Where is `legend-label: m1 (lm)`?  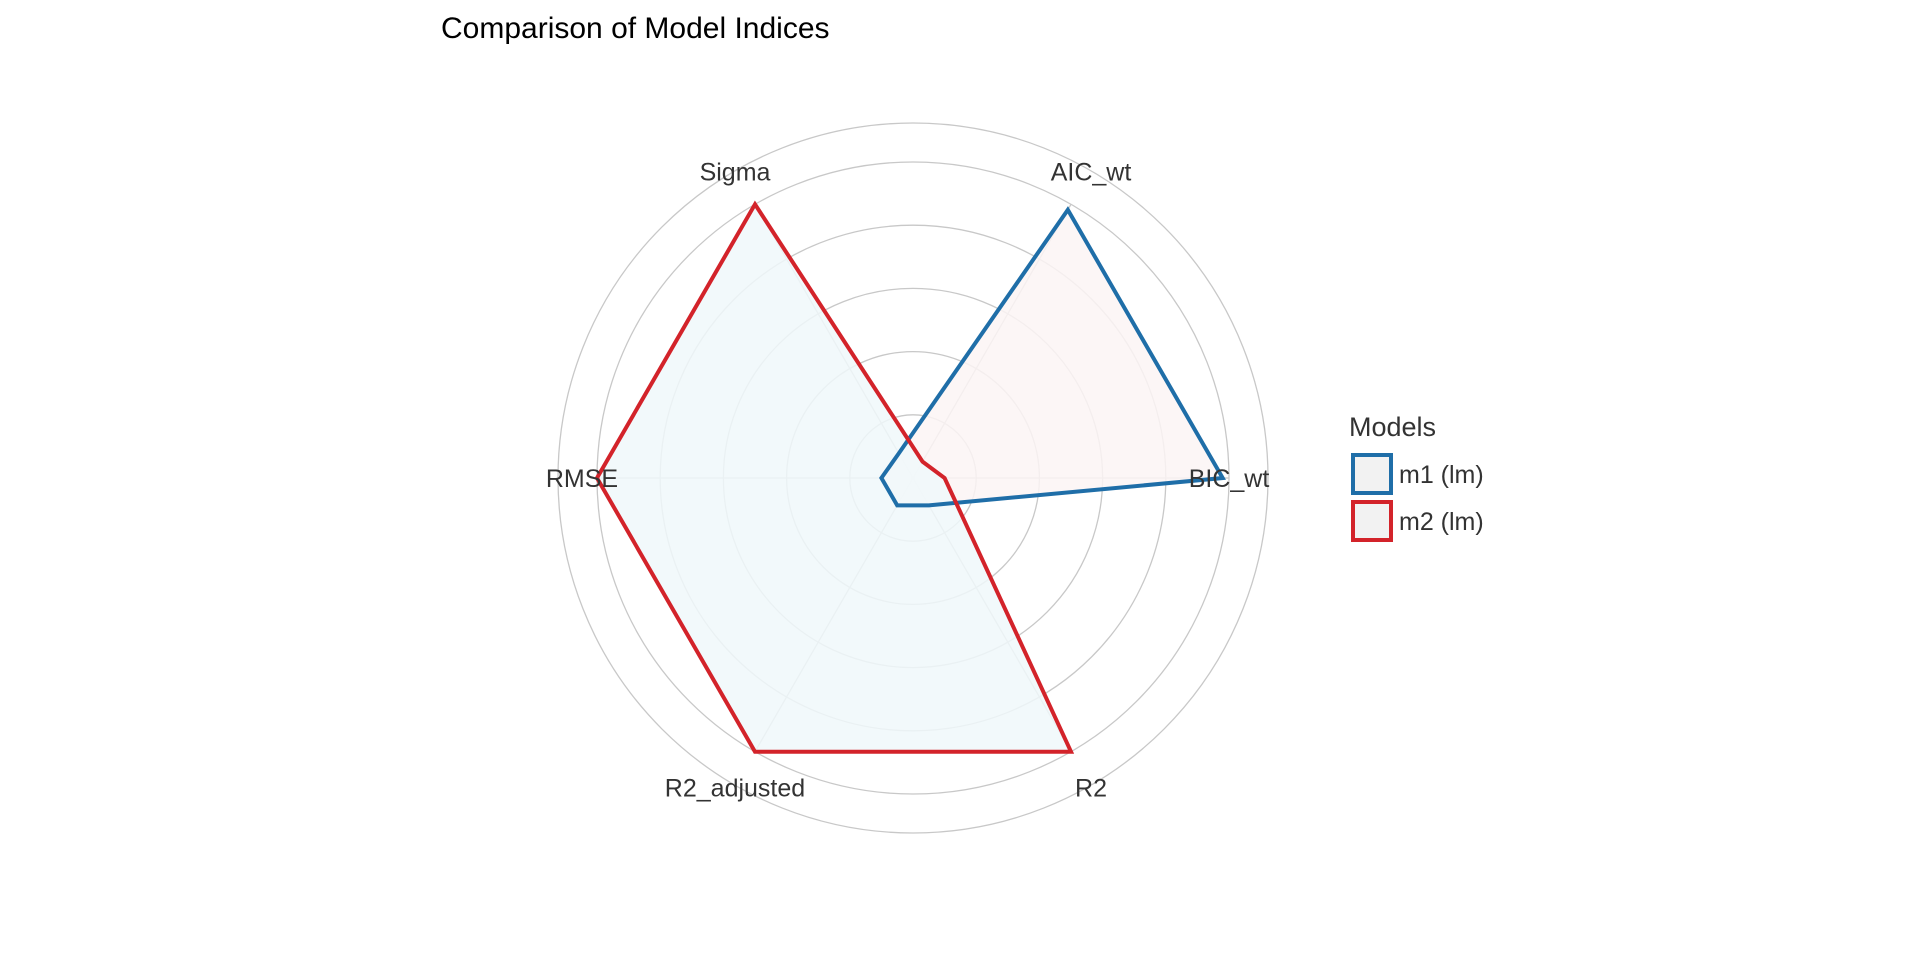
legend-label: m1 (lm) is located at coordinates (1441, 475).